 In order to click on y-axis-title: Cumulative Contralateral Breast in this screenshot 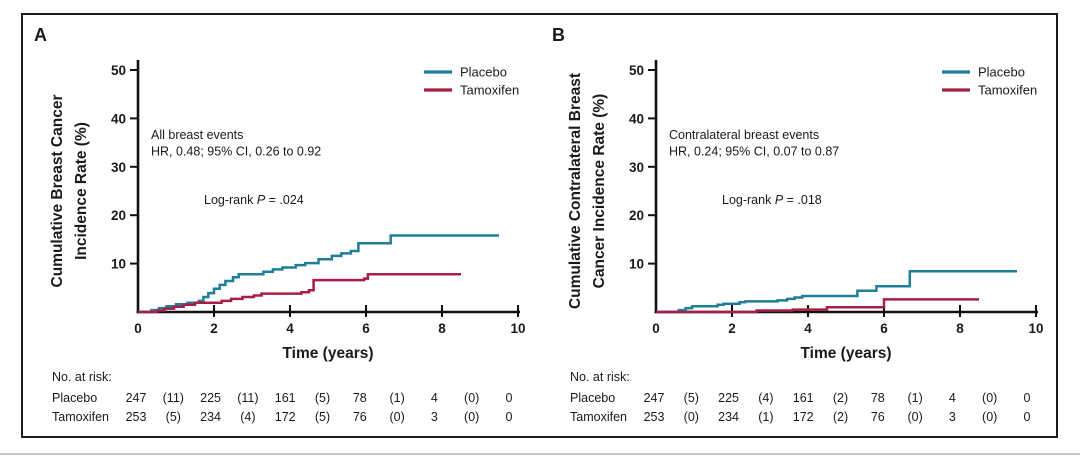, I will do `click(575, 191)`.